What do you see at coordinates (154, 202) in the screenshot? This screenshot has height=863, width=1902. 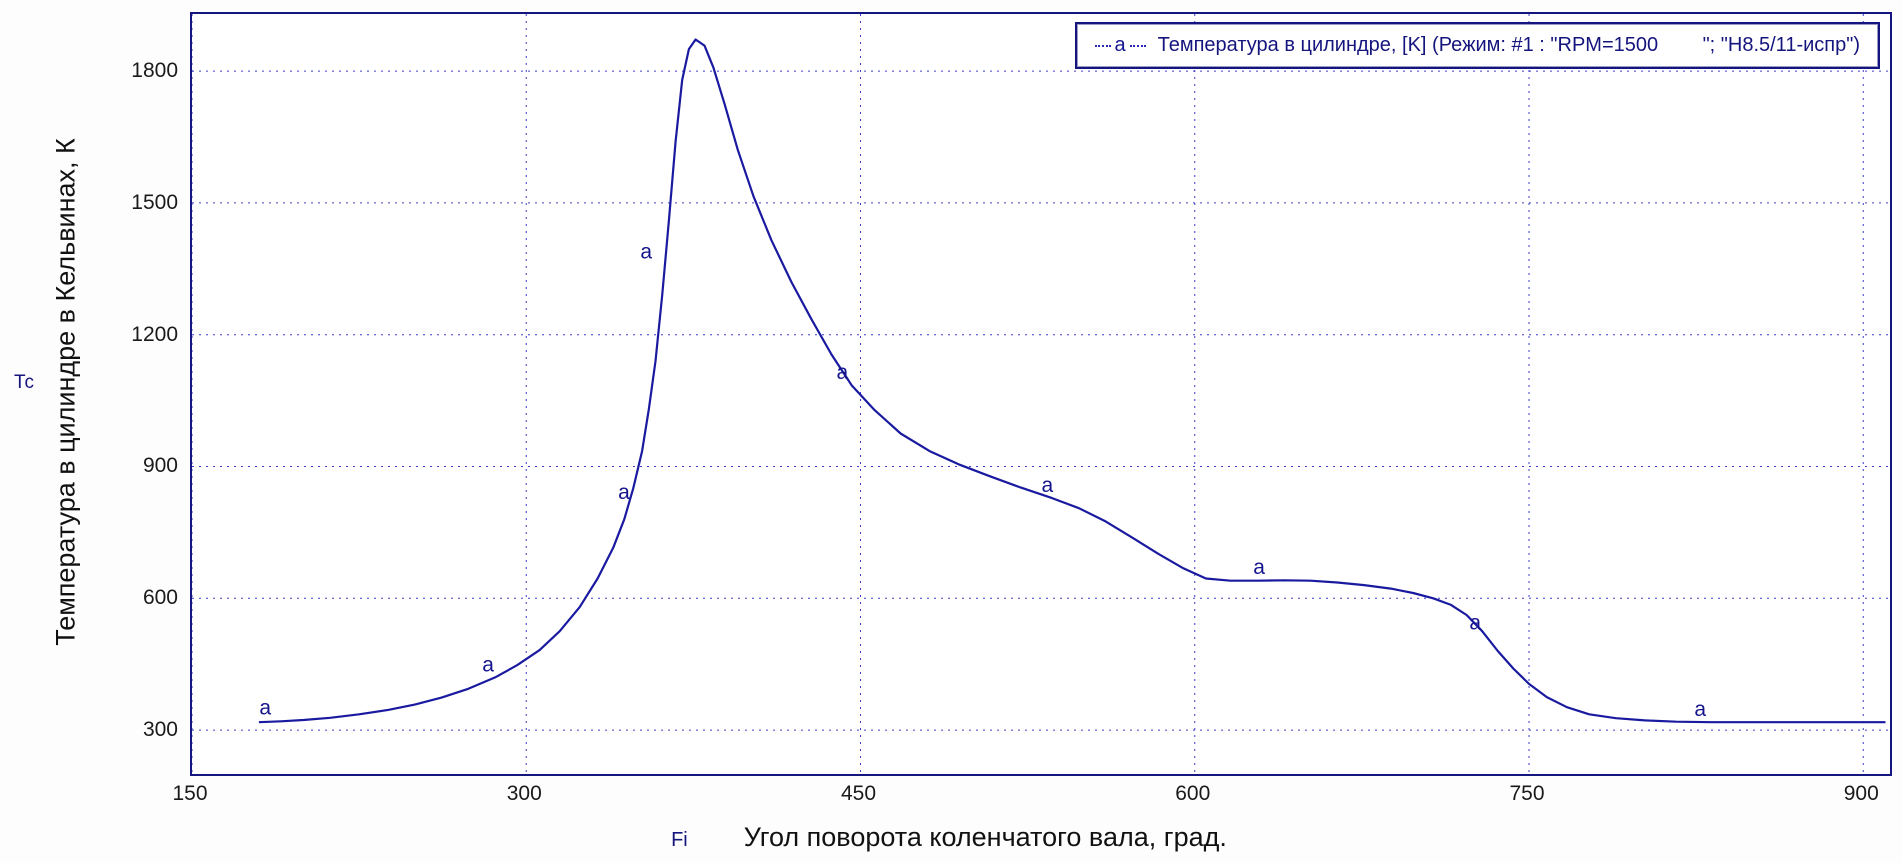 I see `y-tick-label: 1500` at bounding box center [154, 202].